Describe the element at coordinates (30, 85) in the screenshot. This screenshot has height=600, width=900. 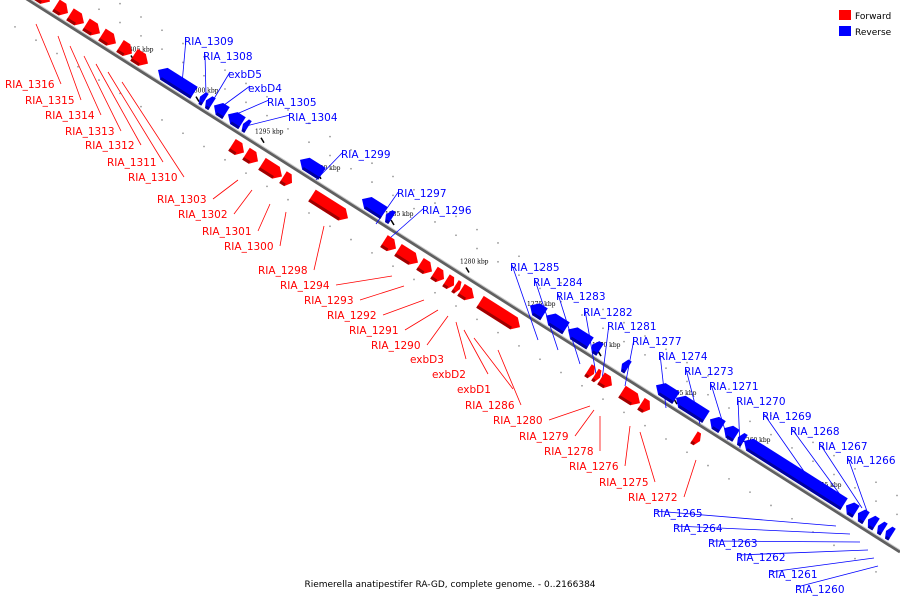
I see `gene-label: RIA_1316` at that location.